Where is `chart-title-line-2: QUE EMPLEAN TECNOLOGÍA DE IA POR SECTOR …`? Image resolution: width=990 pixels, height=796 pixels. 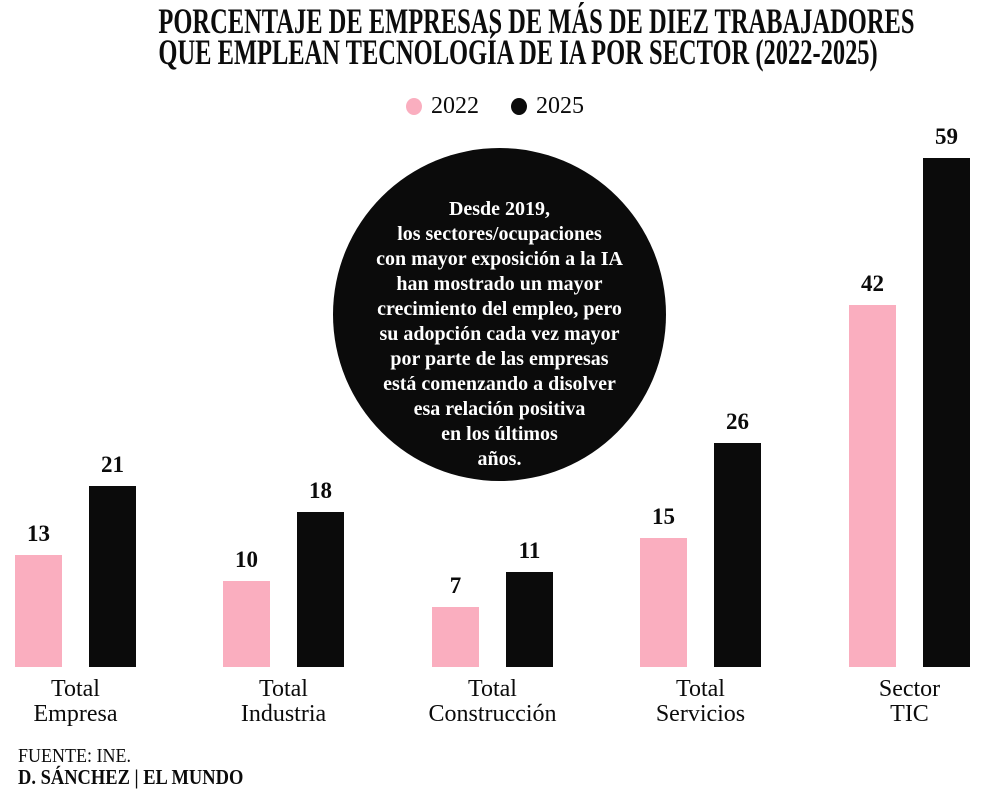
chart-title-line-2: QUE EMPLEAN TECNOLOGÍA DE IA POR SECTOR … is located at coordinates (518, 52).